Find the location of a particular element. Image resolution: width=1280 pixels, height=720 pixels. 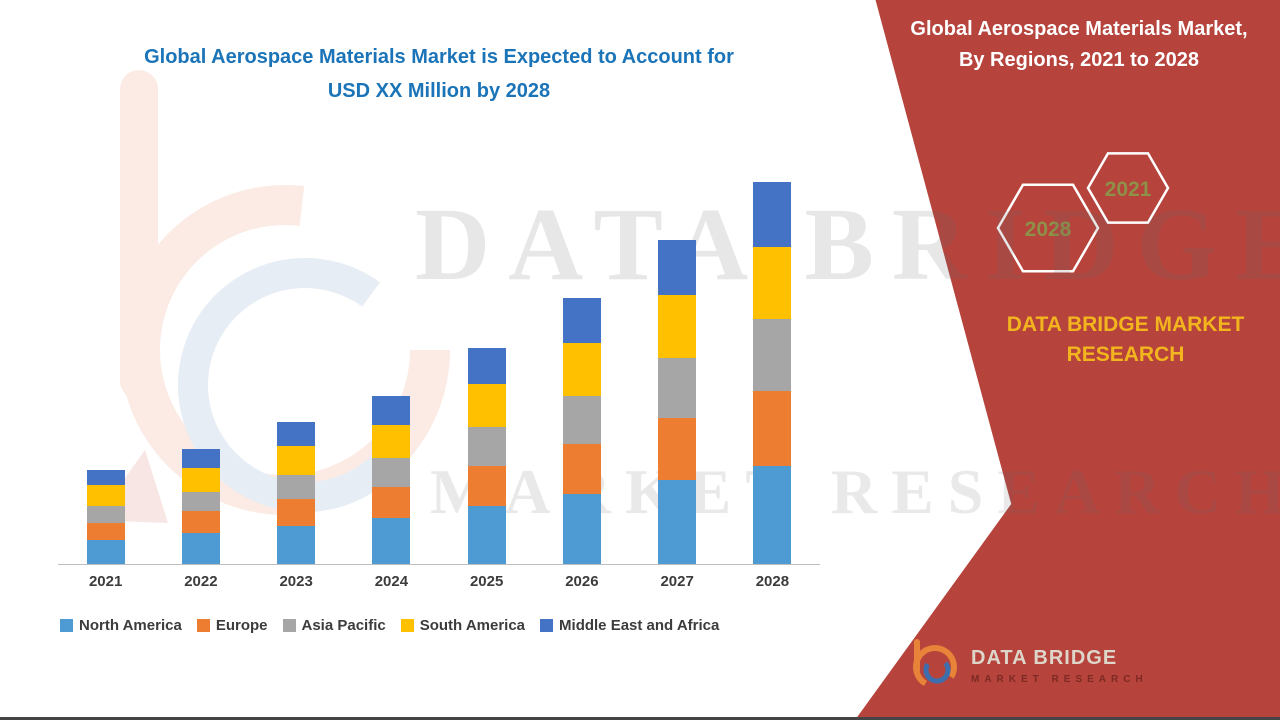

legend-label: Asia Pacific is located at coordinates (343, 625).